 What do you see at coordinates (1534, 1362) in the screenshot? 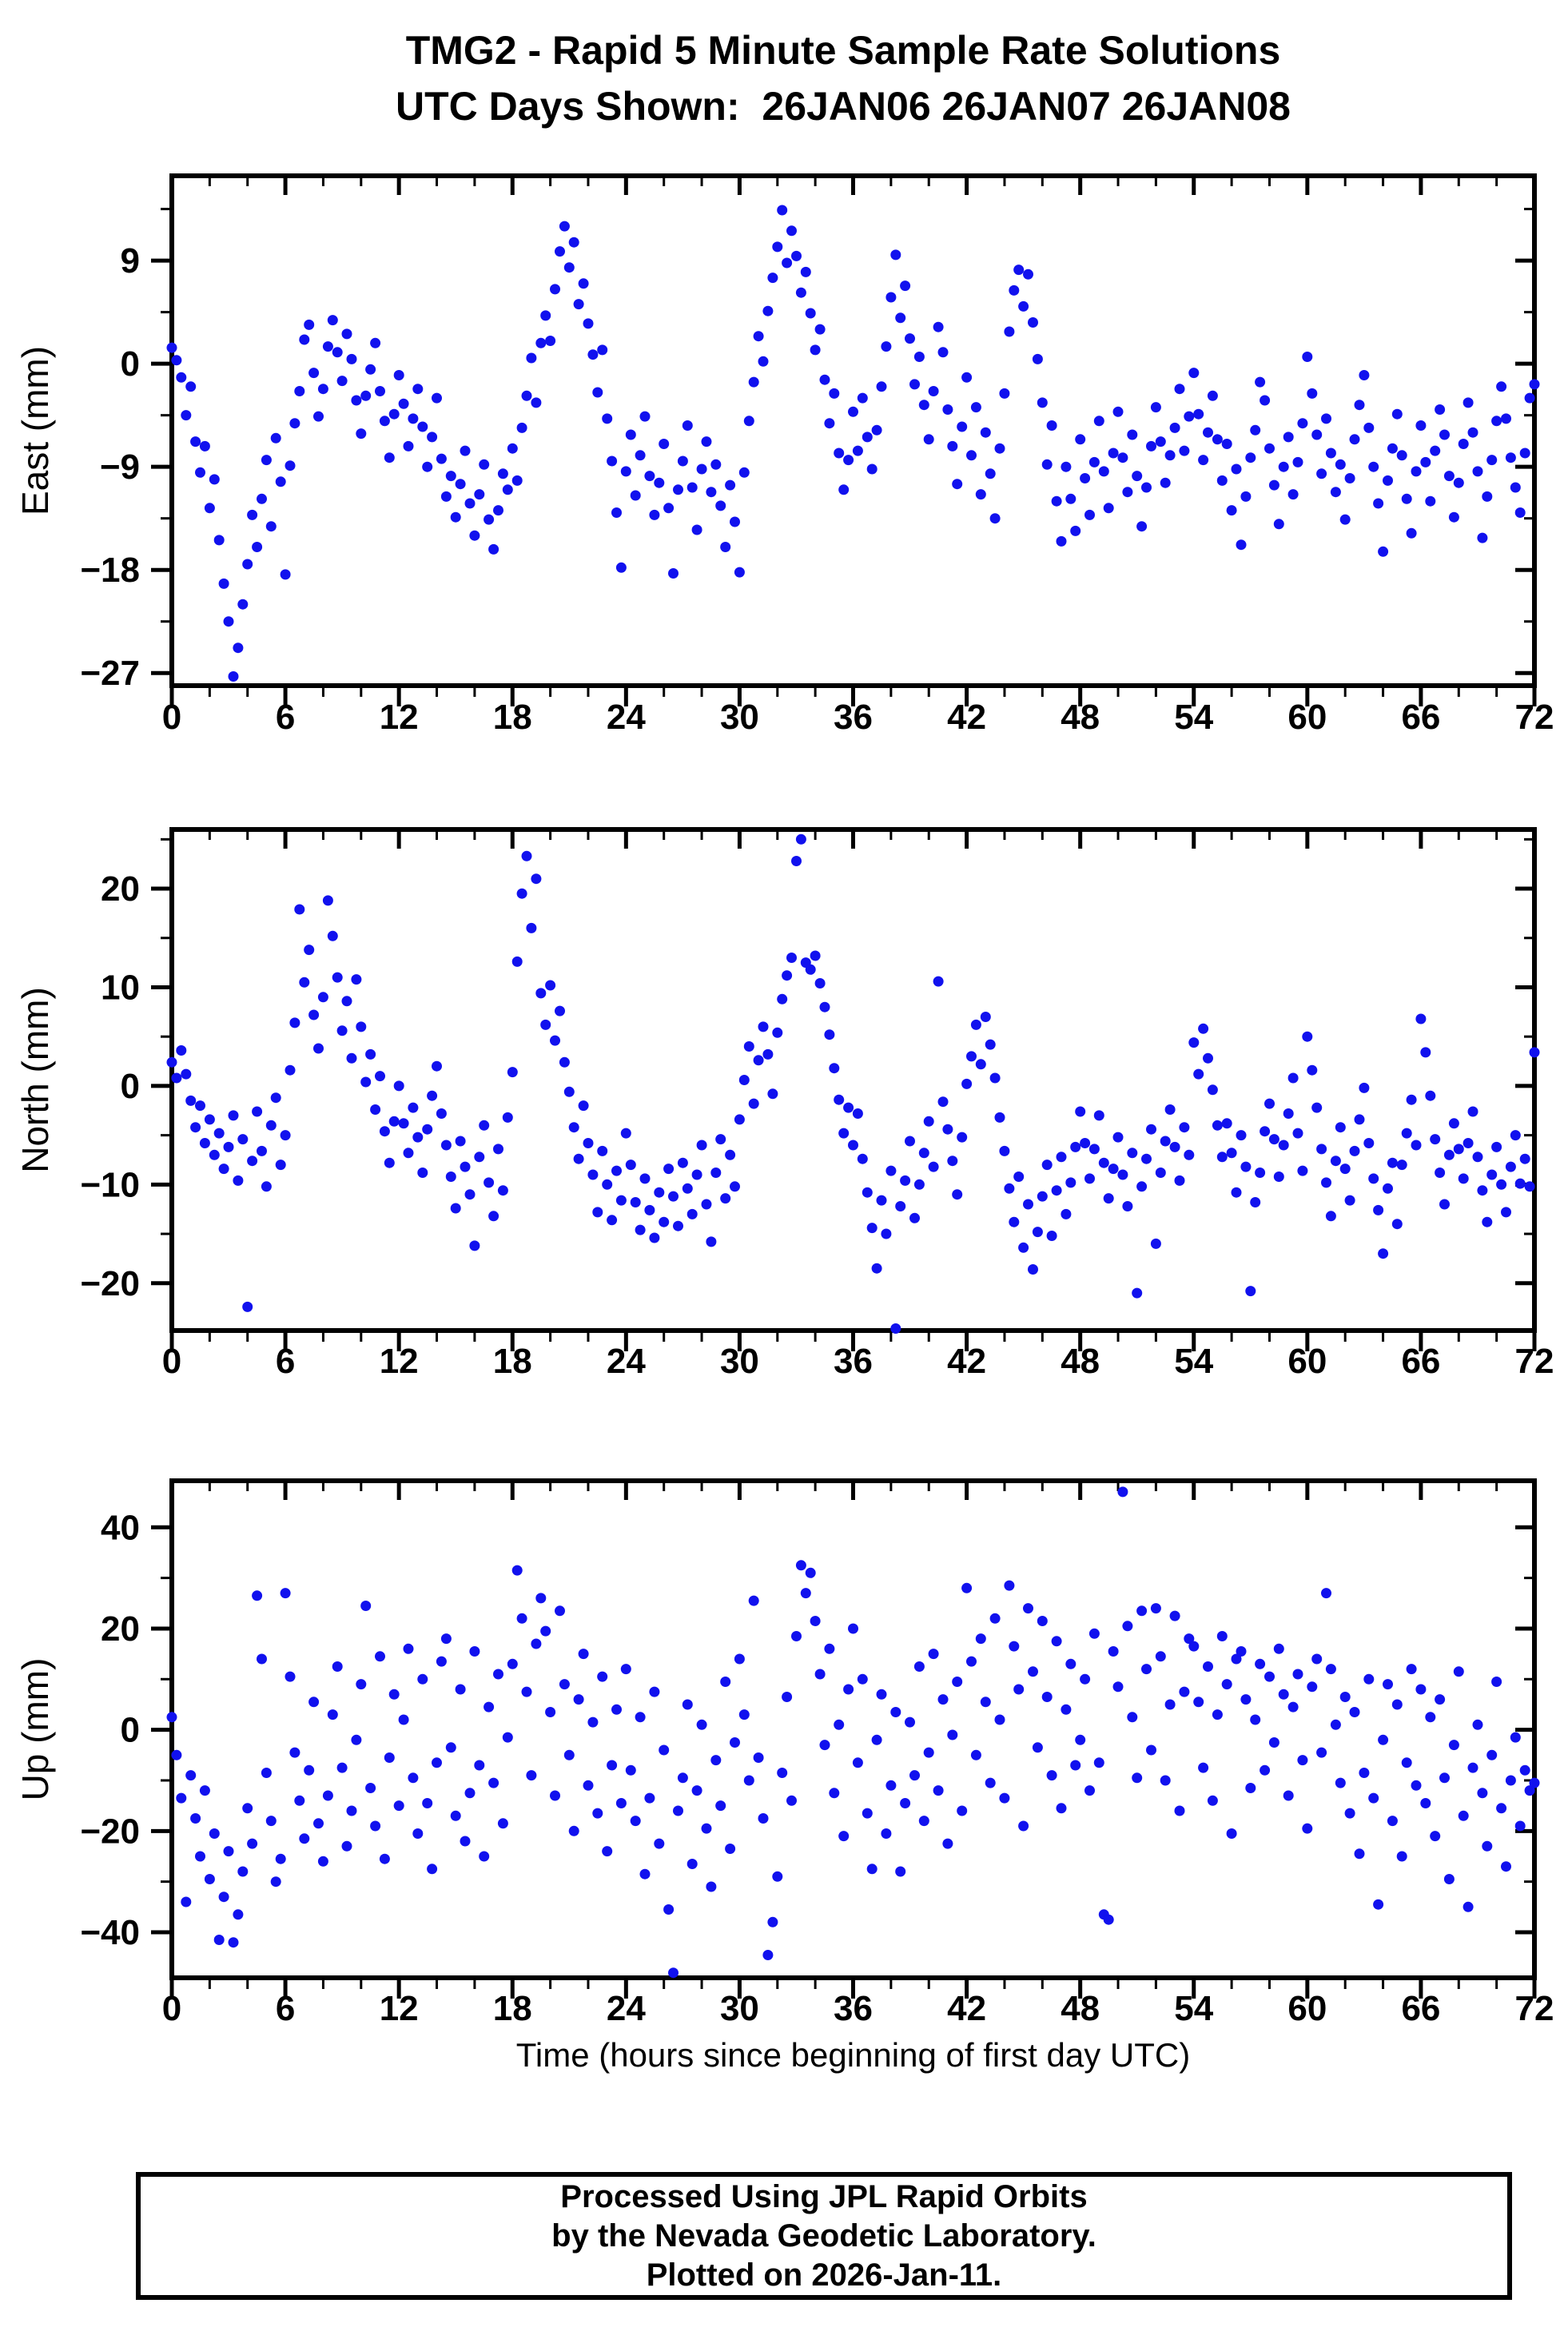
I see `svg-text: 72` at bounding box center [1534, 1362].